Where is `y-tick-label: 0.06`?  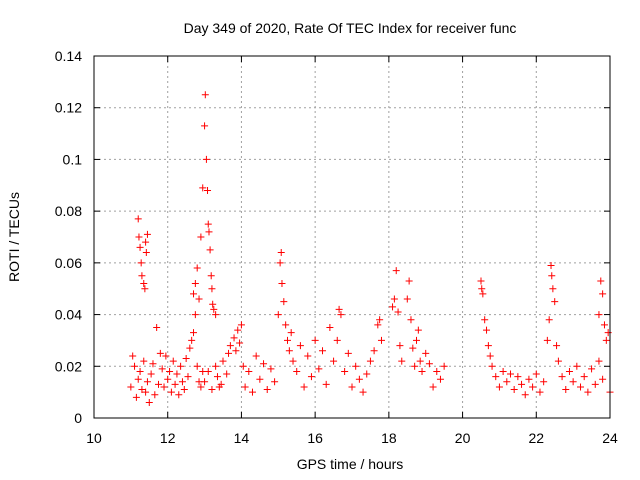
y-tick-label: 0.06 is located at coordinates (68, 263).